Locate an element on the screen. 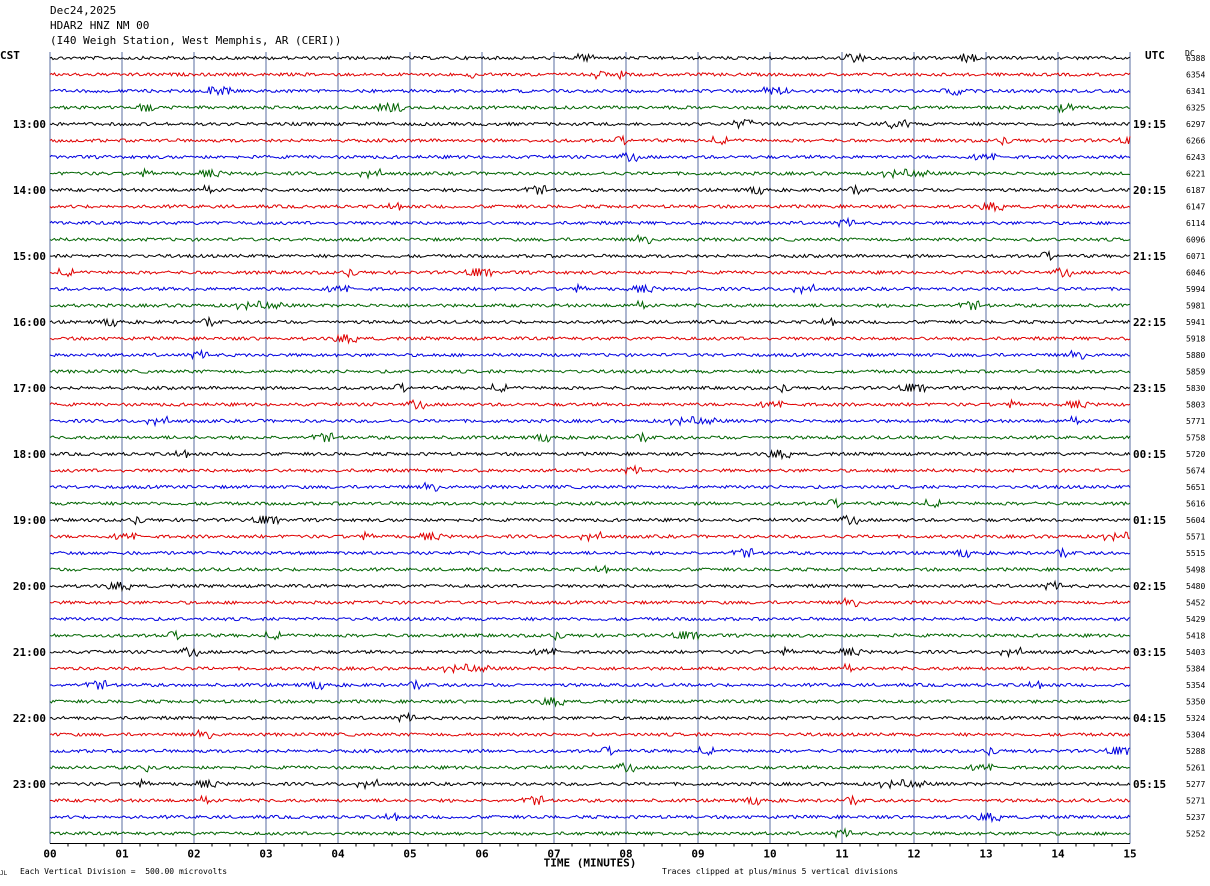 The width and height of the screenshot is (1210, 886). dc-header-label: DC is located at coordinates (1190, 53).